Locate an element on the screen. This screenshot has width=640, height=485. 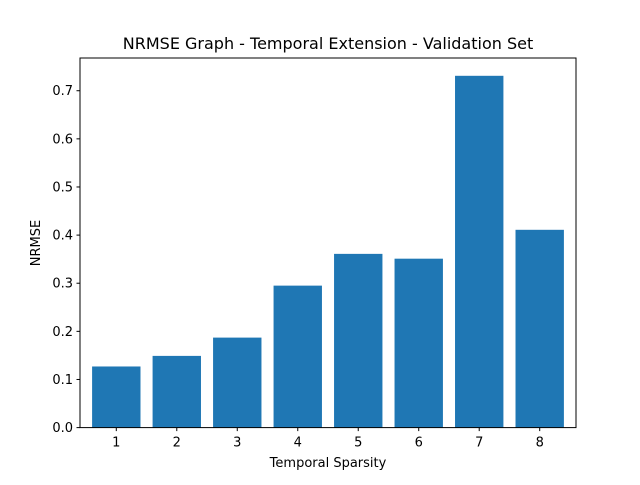
x-tick-label: 5 is located at coordinates (358, 443).